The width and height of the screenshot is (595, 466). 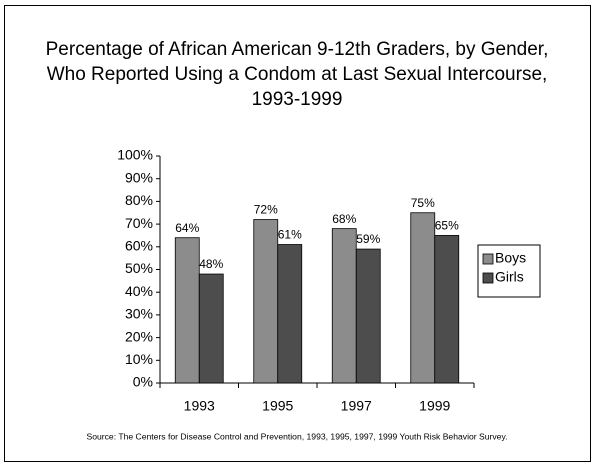 What do you see at coordinates (356, 406) in the screenshot?
I see `x-tick-label: 1997` at bounding box center [356, 406].